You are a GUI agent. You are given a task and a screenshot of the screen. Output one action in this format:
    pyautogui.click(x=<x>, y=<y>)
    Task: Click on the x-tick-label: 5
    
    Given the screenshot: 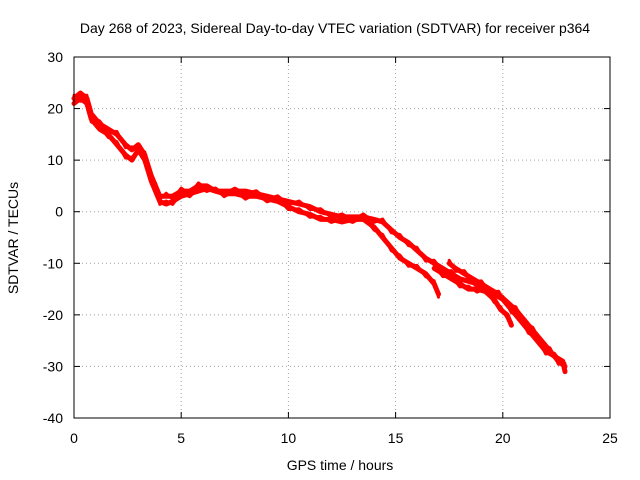 What is the action you would take?
    pyautogui.click(x=181, y=438)
    